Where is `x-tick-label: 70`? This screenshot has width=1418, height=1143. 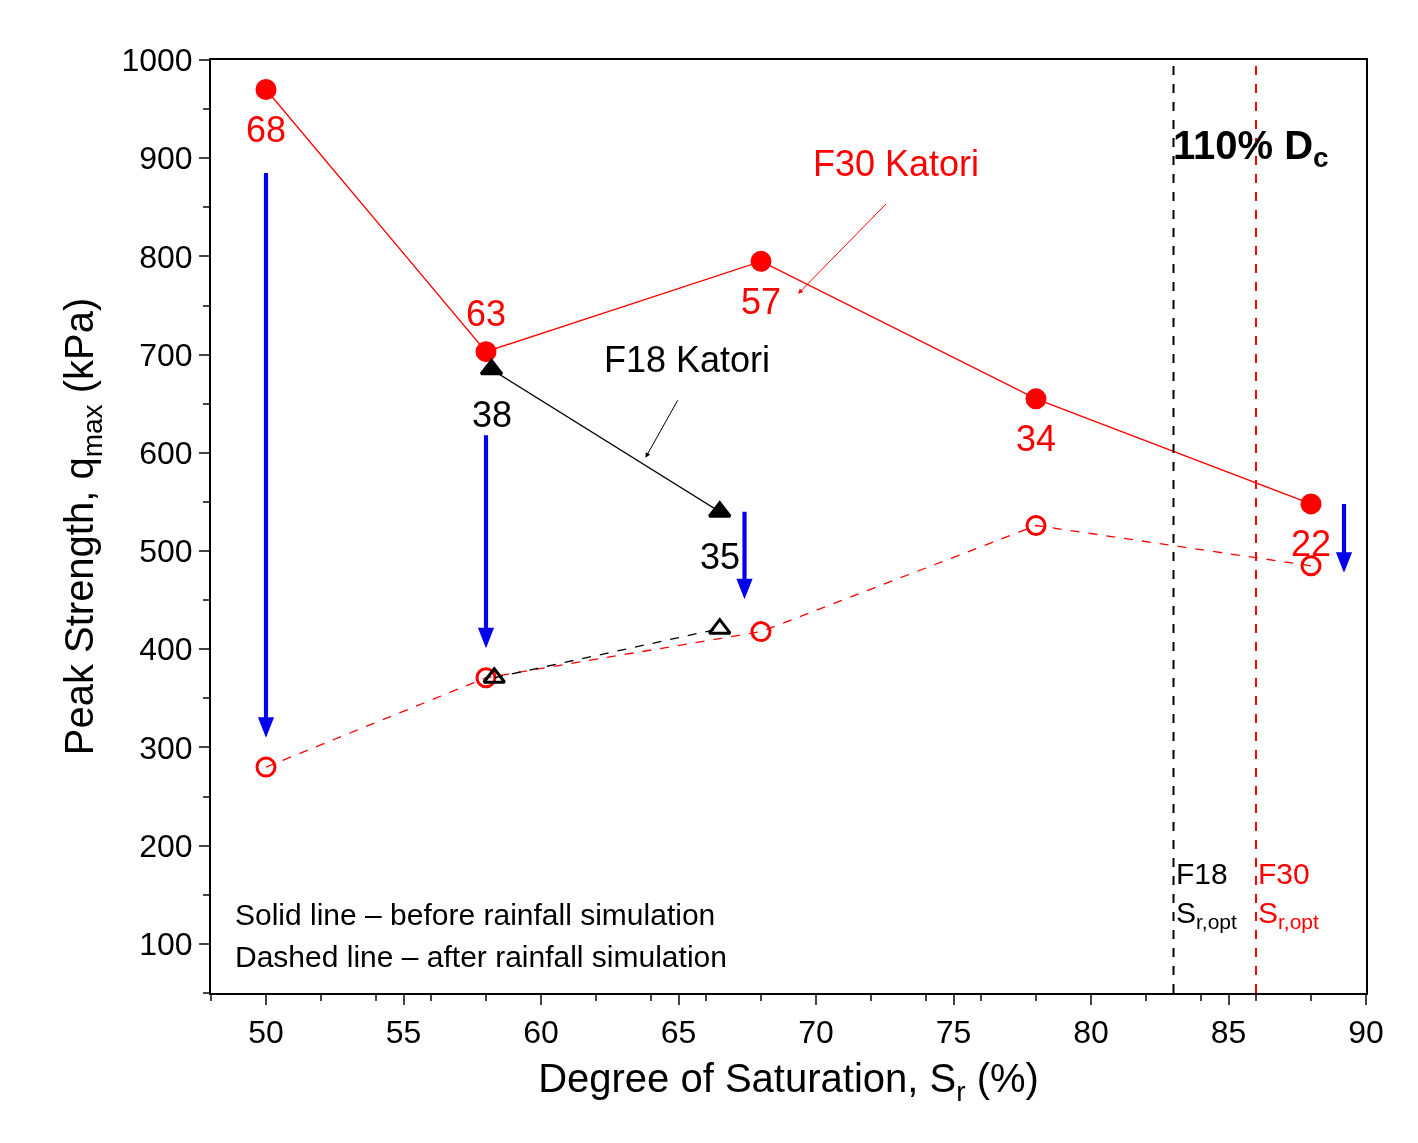 x-tick-label: 70 is located at coordinates (816, 1032).